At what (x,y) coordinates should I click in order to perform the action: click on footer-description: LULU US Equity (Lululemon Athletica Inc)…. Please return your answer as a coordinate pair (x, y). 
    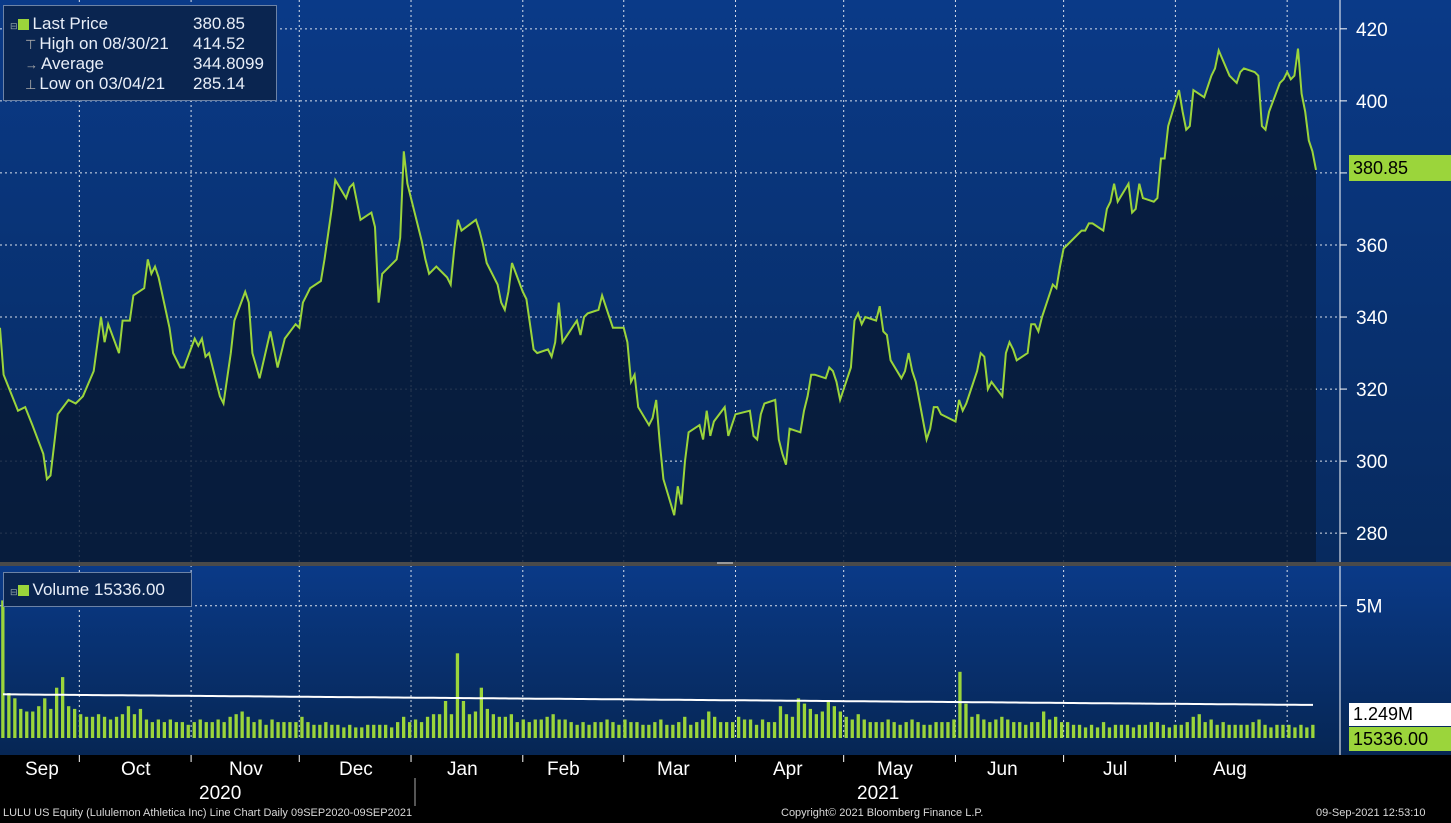
    Looking at the image, I should click on (208, 813).